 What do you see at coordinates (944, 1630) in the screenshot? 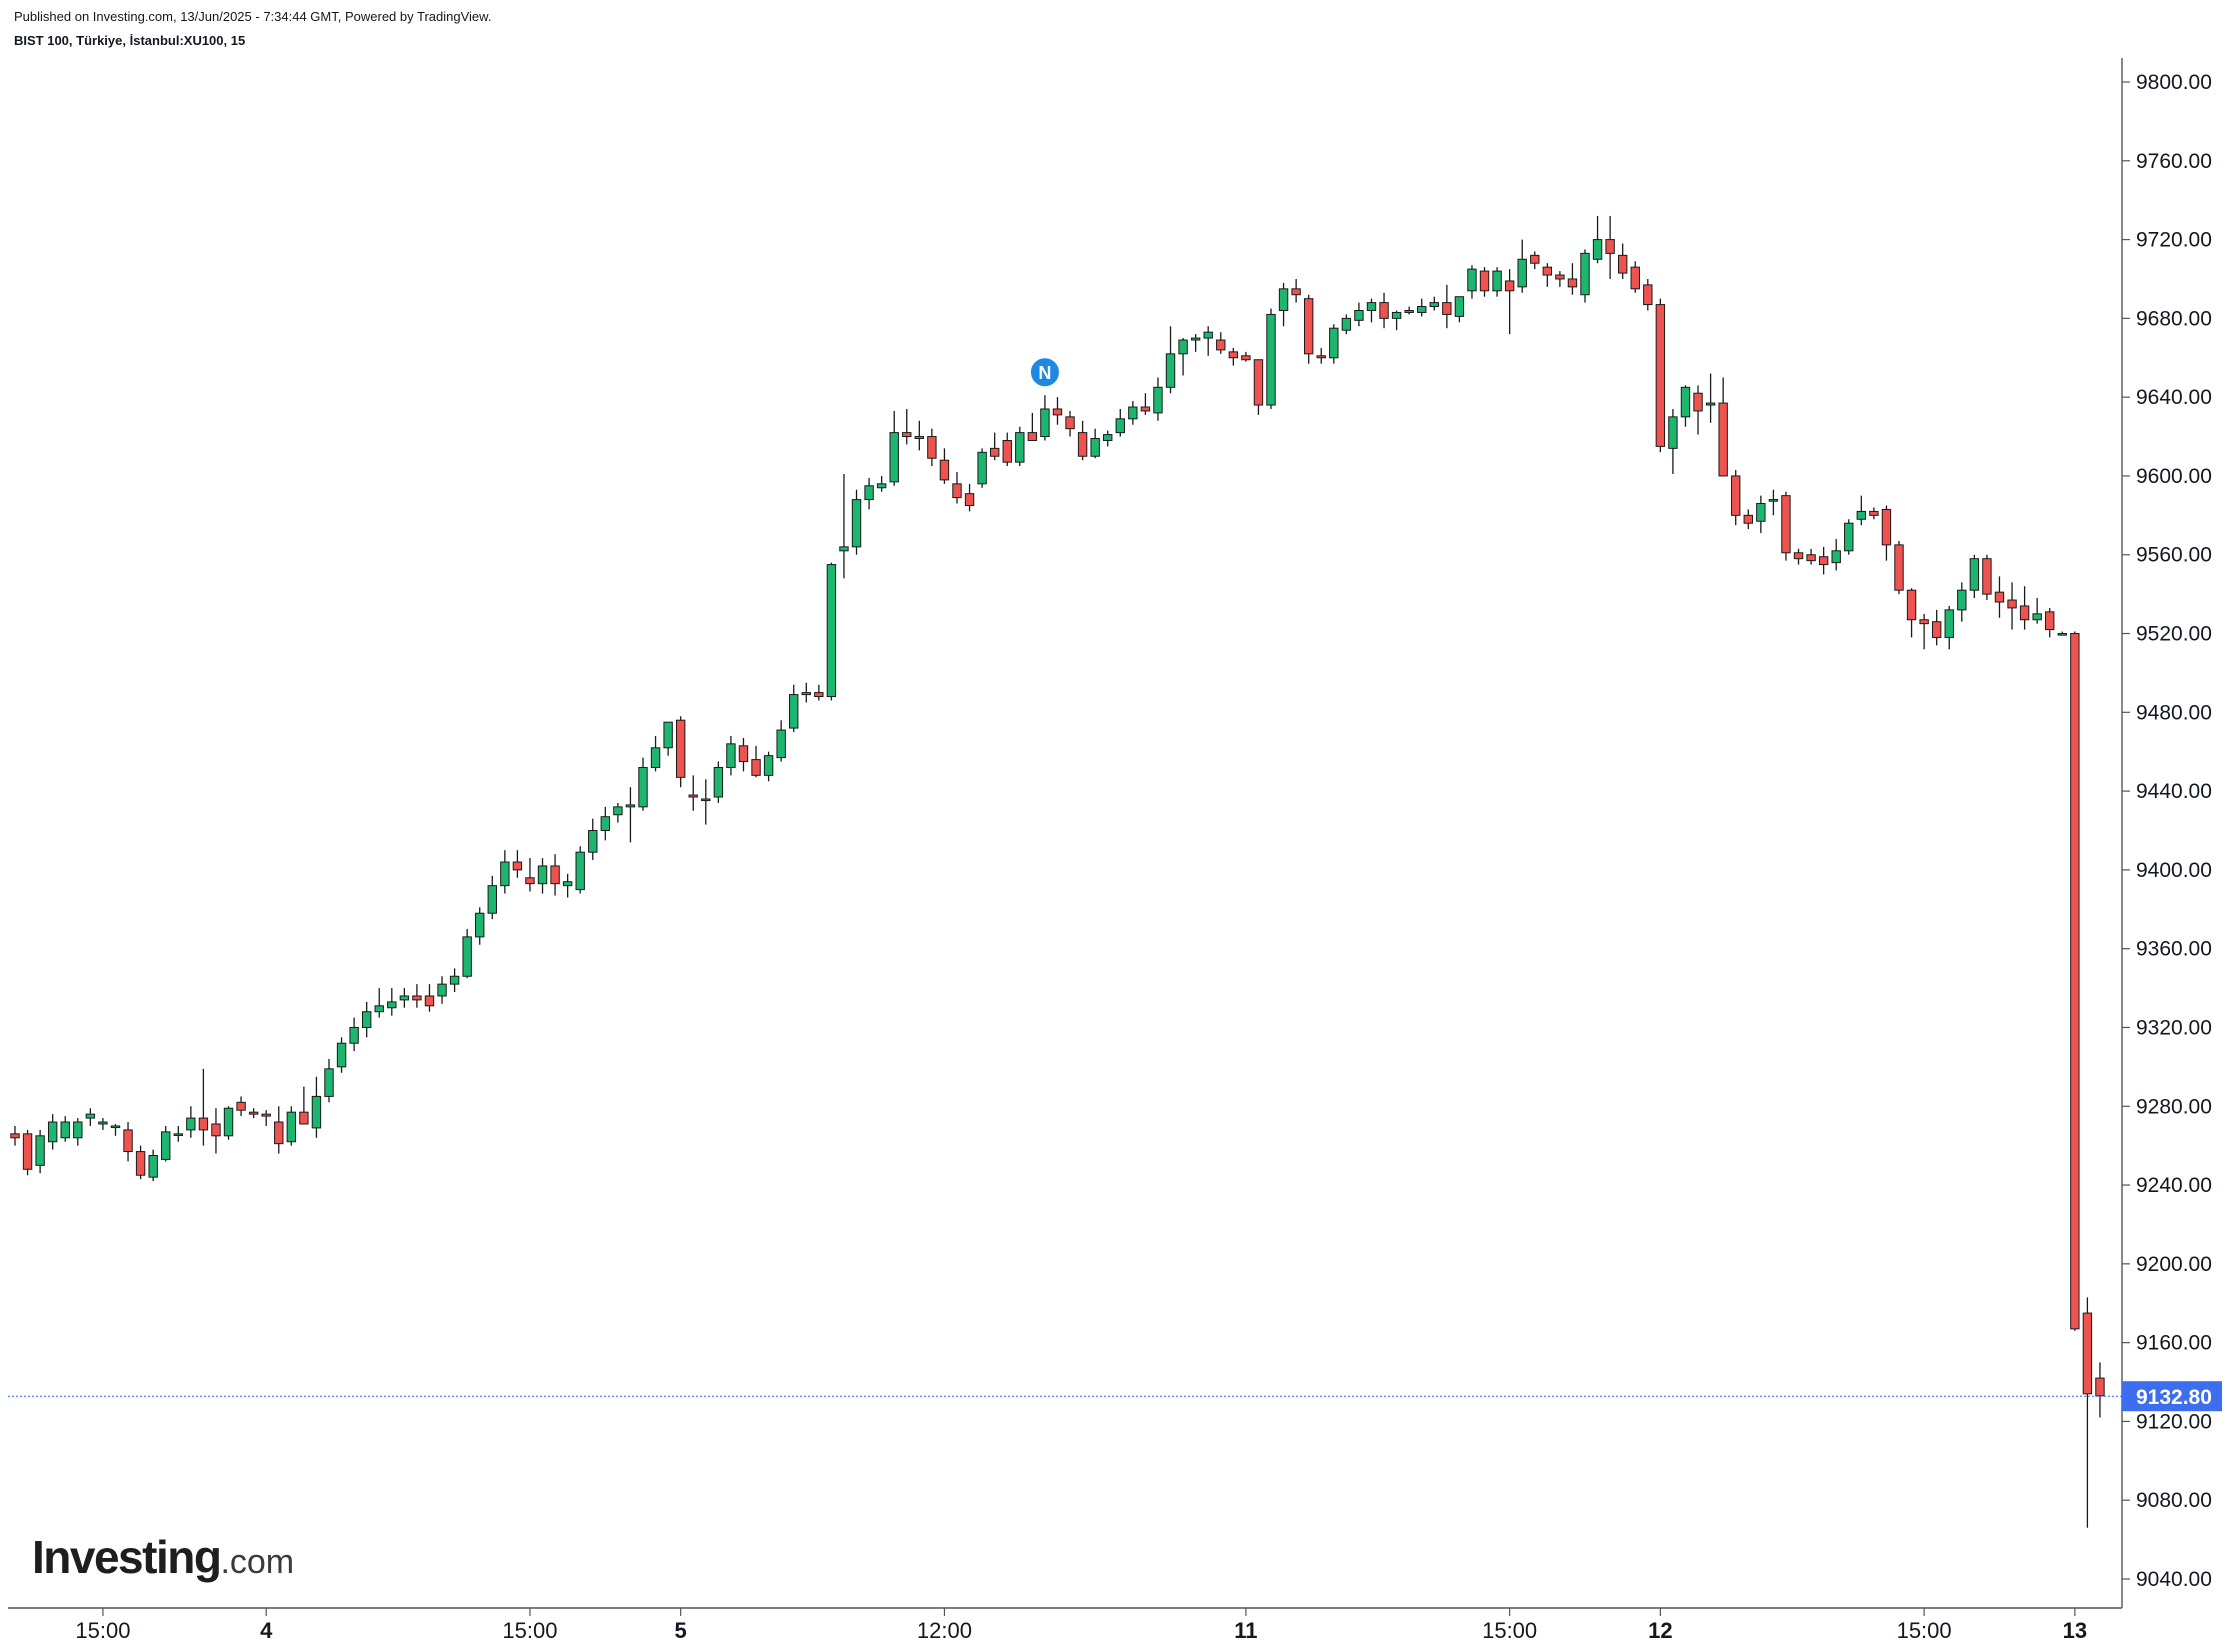
I see `x-tick-label: 12:00` at bounding box center [944, 1630].